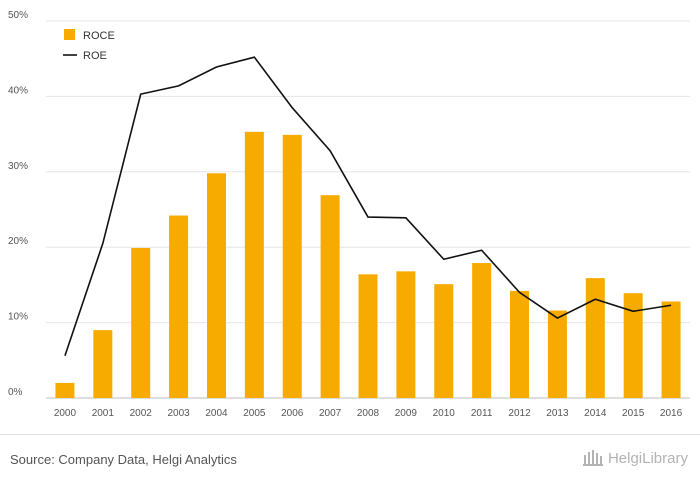  What do you see at coordinates (18, 241) in the screenshot?
I see `y-tick-label: 20%` at bounding box center [18, 241].